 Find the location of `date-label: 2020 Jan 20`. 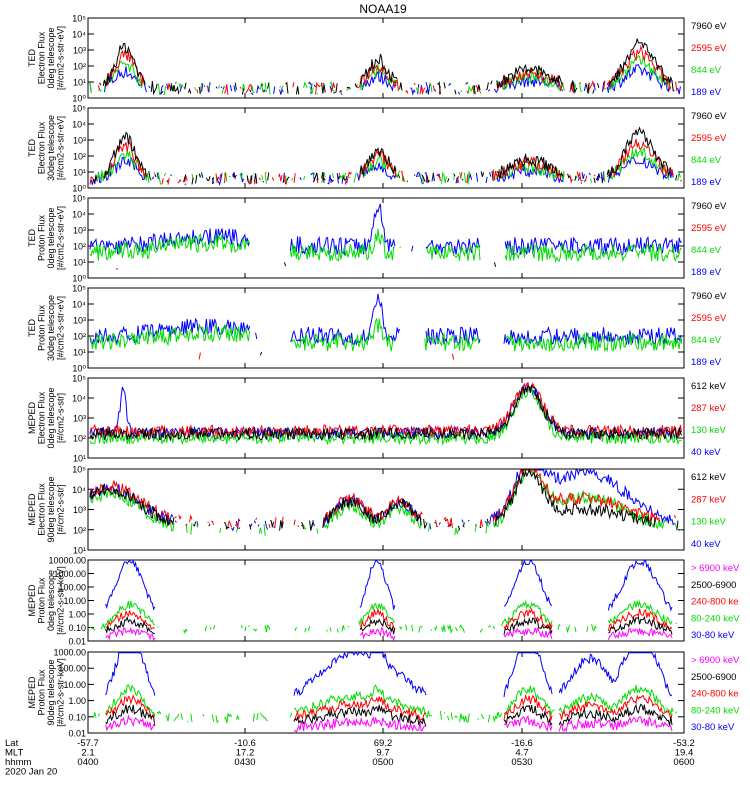

date-label: 2020 Jan 20 is located at coordinates (31, 772).